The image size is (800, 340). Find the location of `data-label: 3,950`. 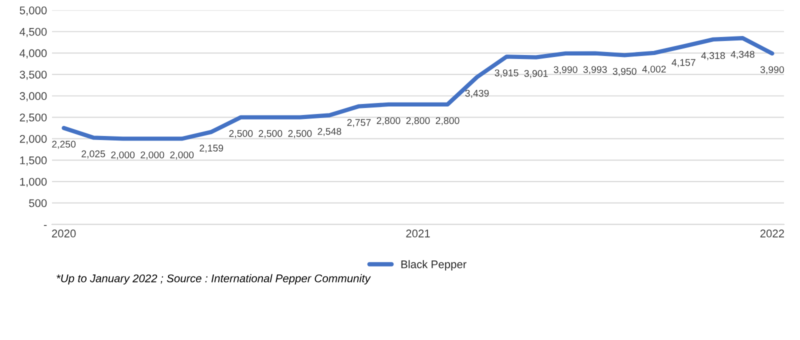

data-label: 3,950 is located at coordinates (624, 72).